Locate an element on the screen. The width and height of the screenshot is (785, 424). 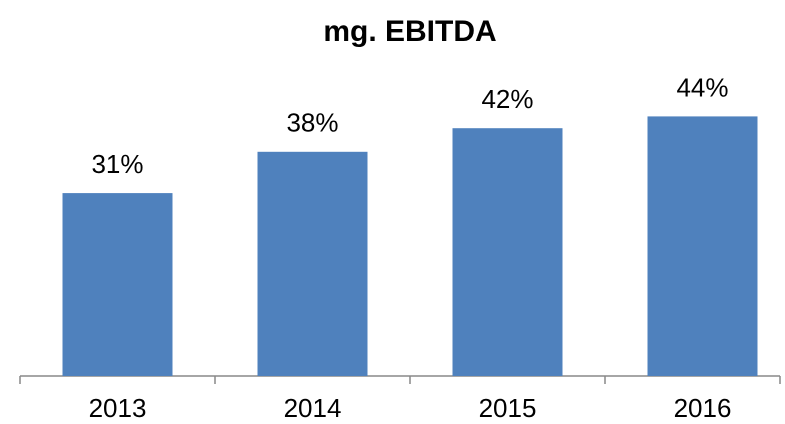
chart-title: mg. EBITDA is located at coordinates (409, 31).